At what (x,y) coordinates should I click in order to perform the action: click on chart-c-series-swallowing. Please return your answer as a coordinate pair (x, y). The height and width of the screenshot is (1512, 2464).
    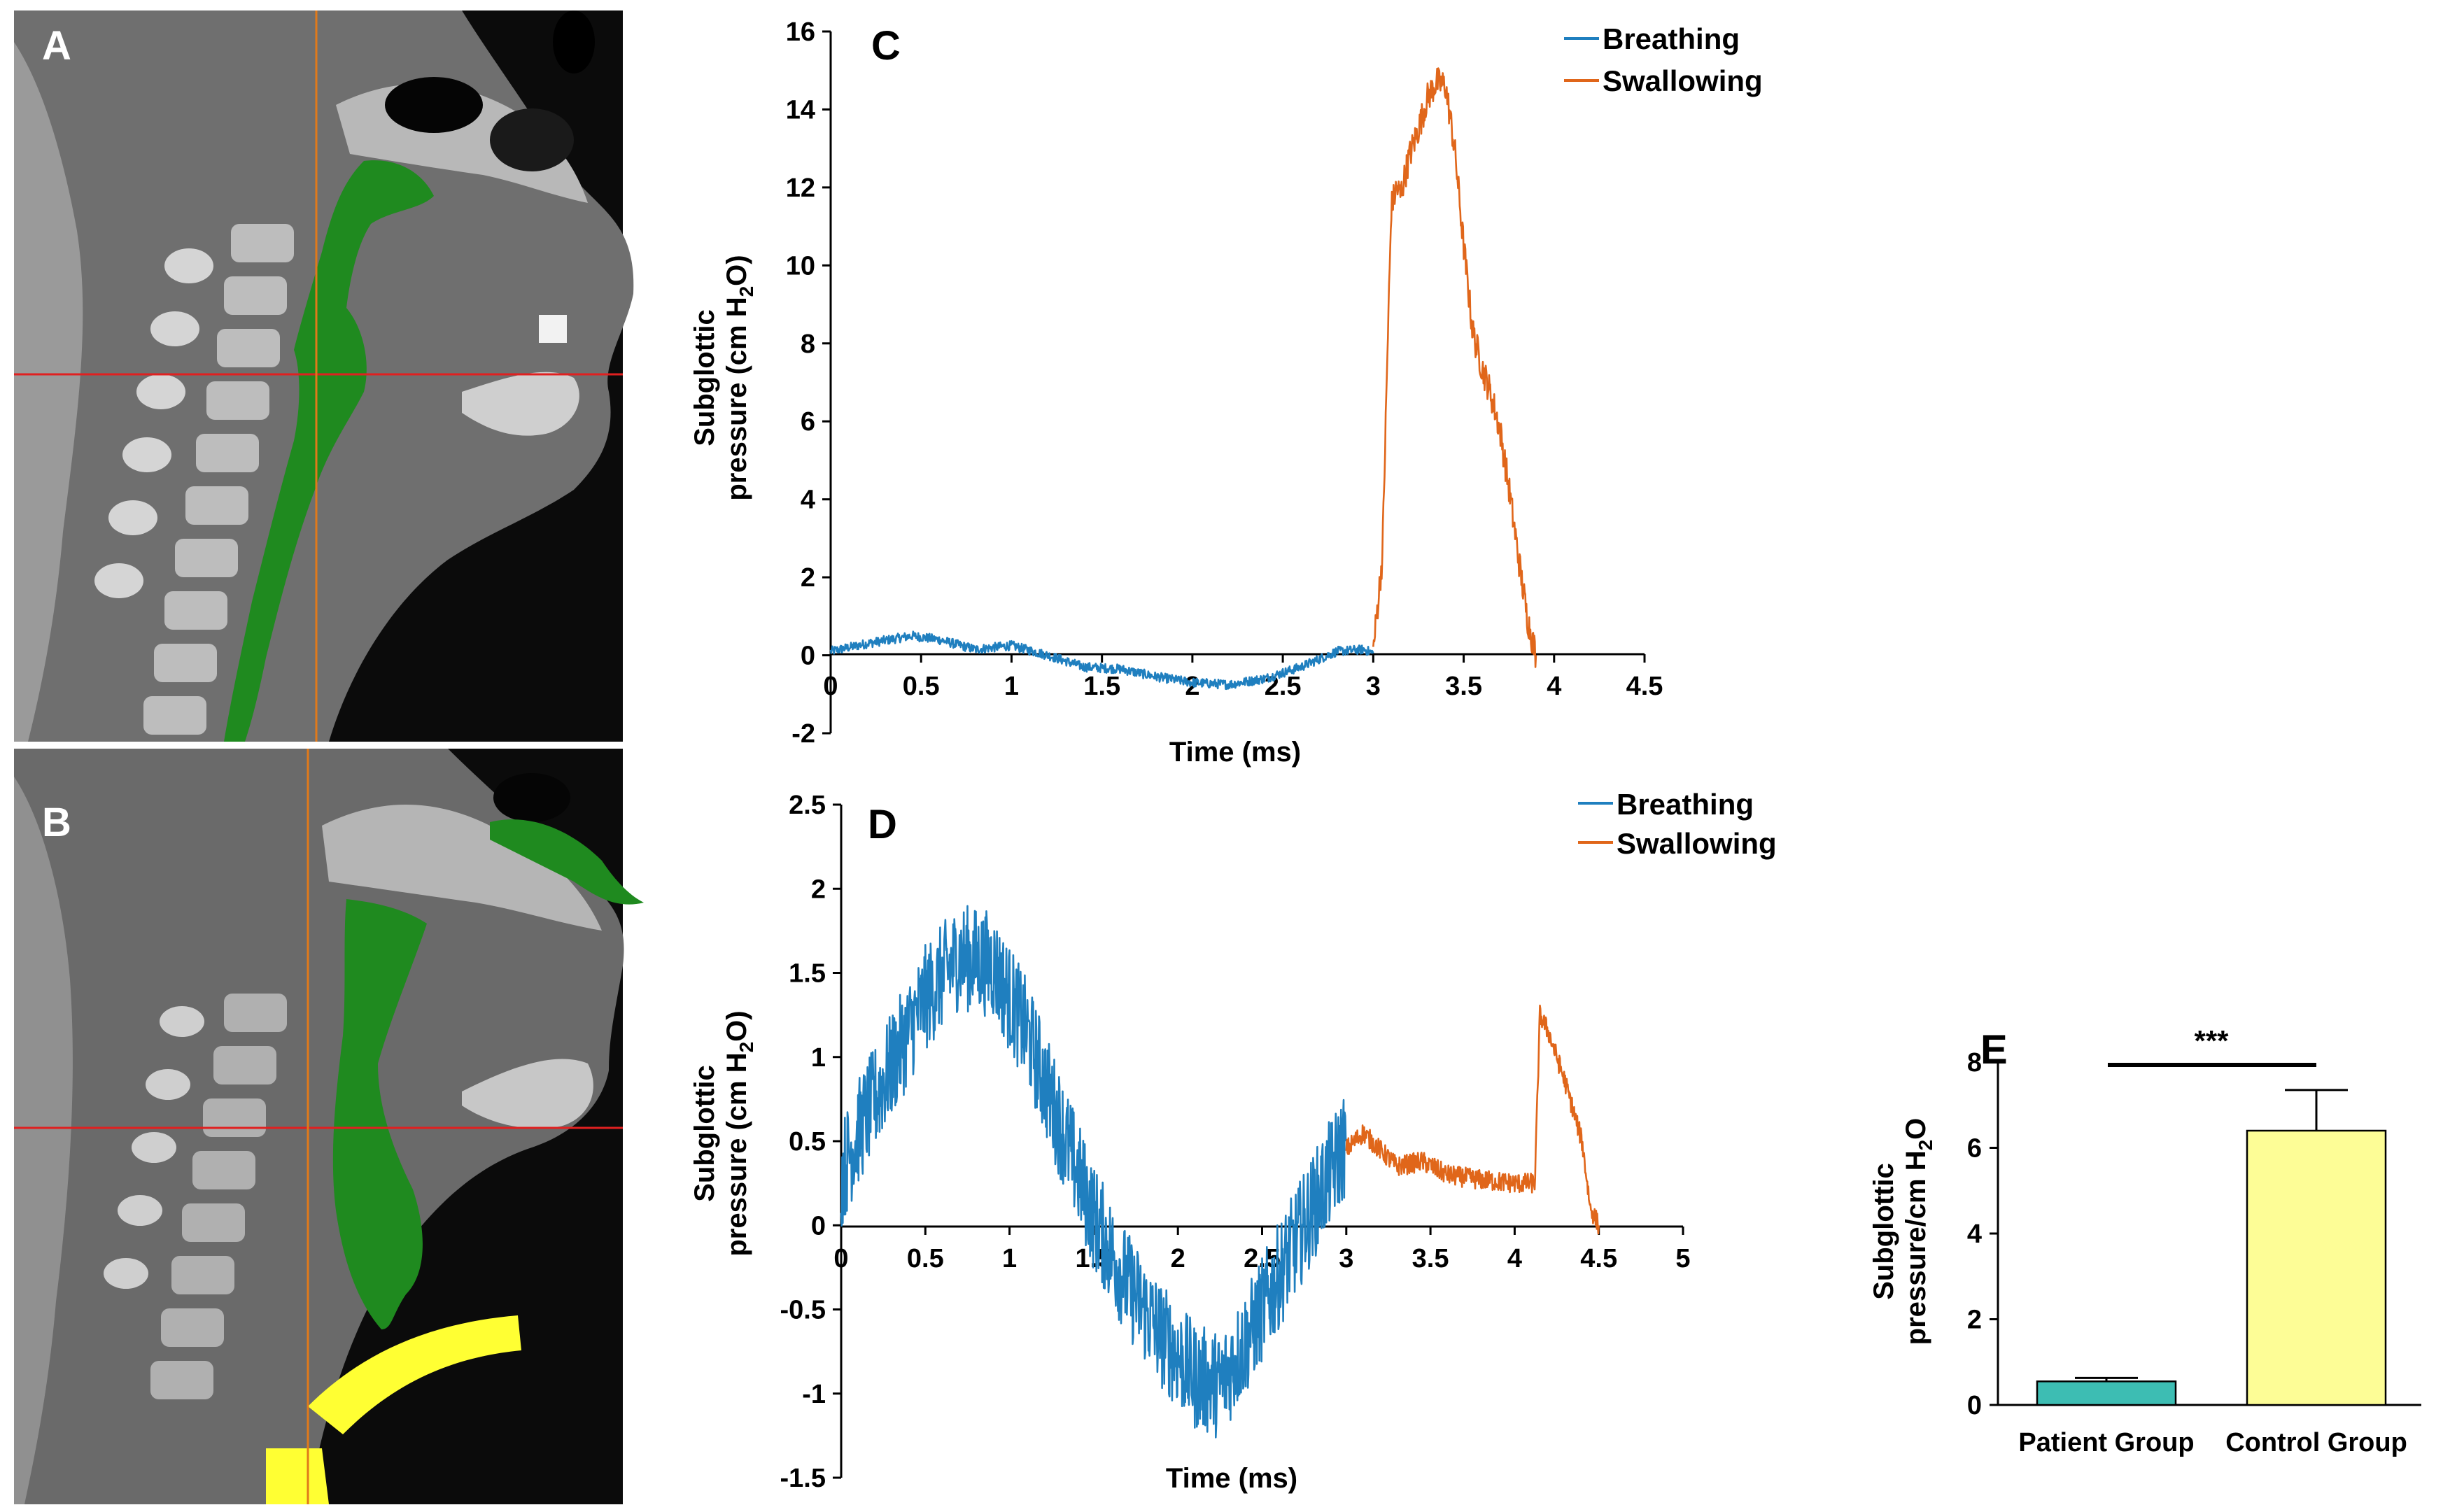
    Looking at the image, I should click on (1454, 367).